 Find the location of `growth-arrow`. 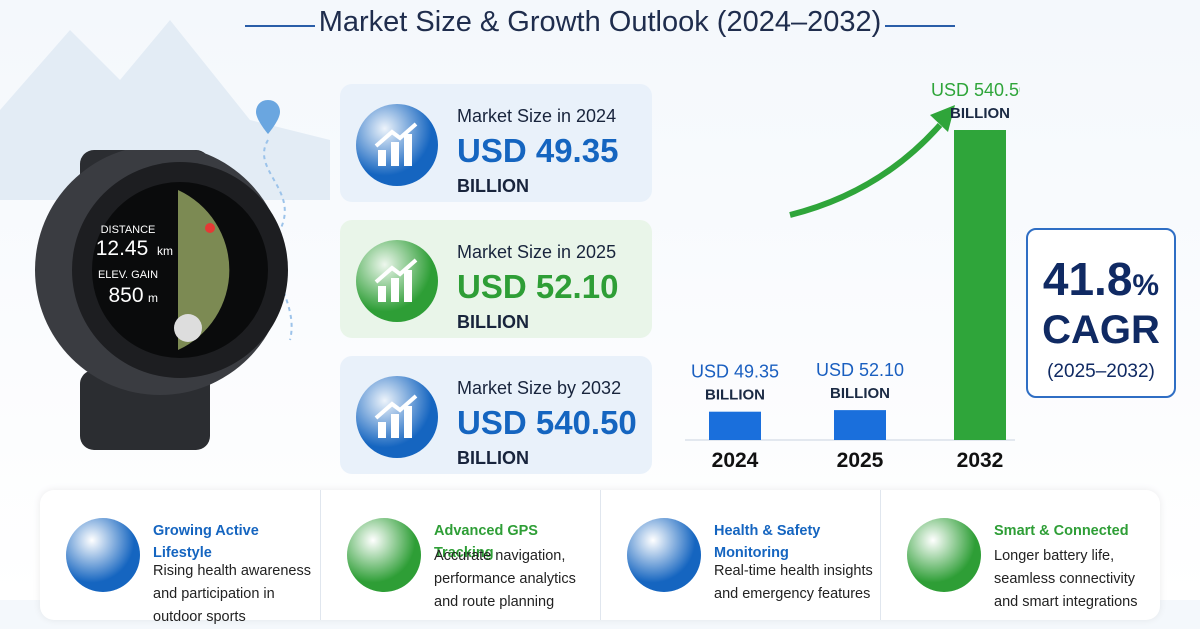

growth-arrow is located at coordinates (866, 170).